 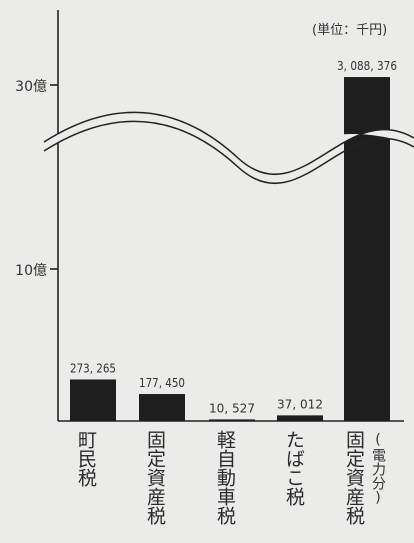 I want to click on category-label-tobacco-tax: たばこ税, so click(x=294, y=468).